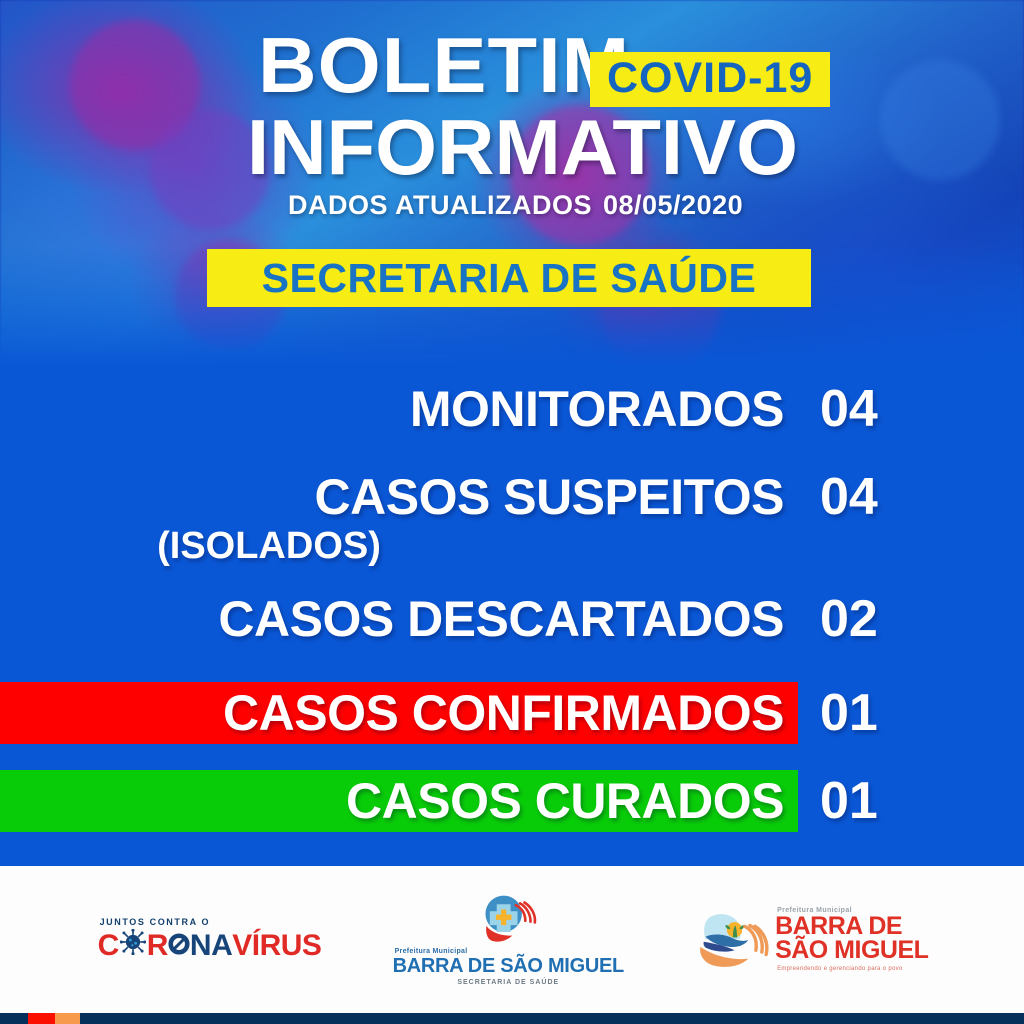 This screenshot has height=1024, width=1024. I want to click on logo3-title-line2: SÃO MIGUEL, so click(852, 950).